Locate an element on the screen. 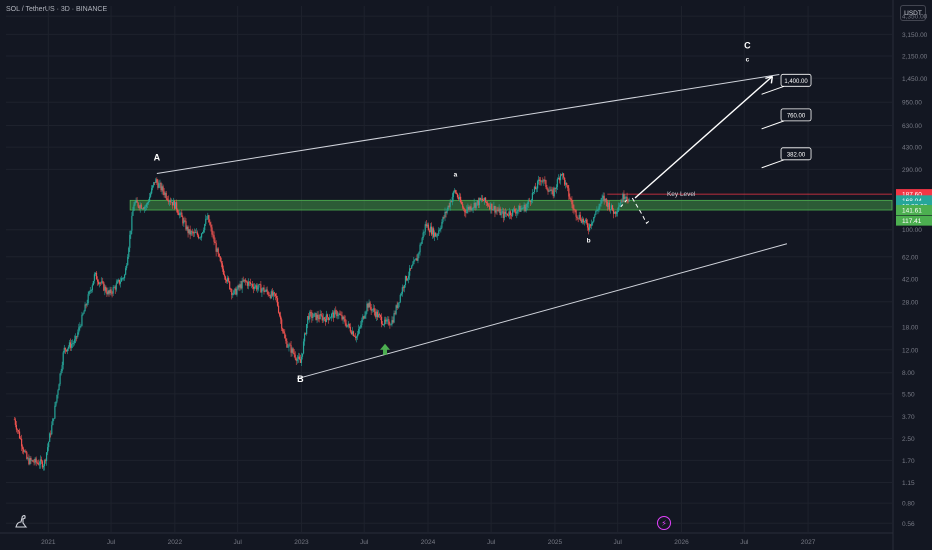  y-tick-label: 5.50 is located at coordinates (908, 394).